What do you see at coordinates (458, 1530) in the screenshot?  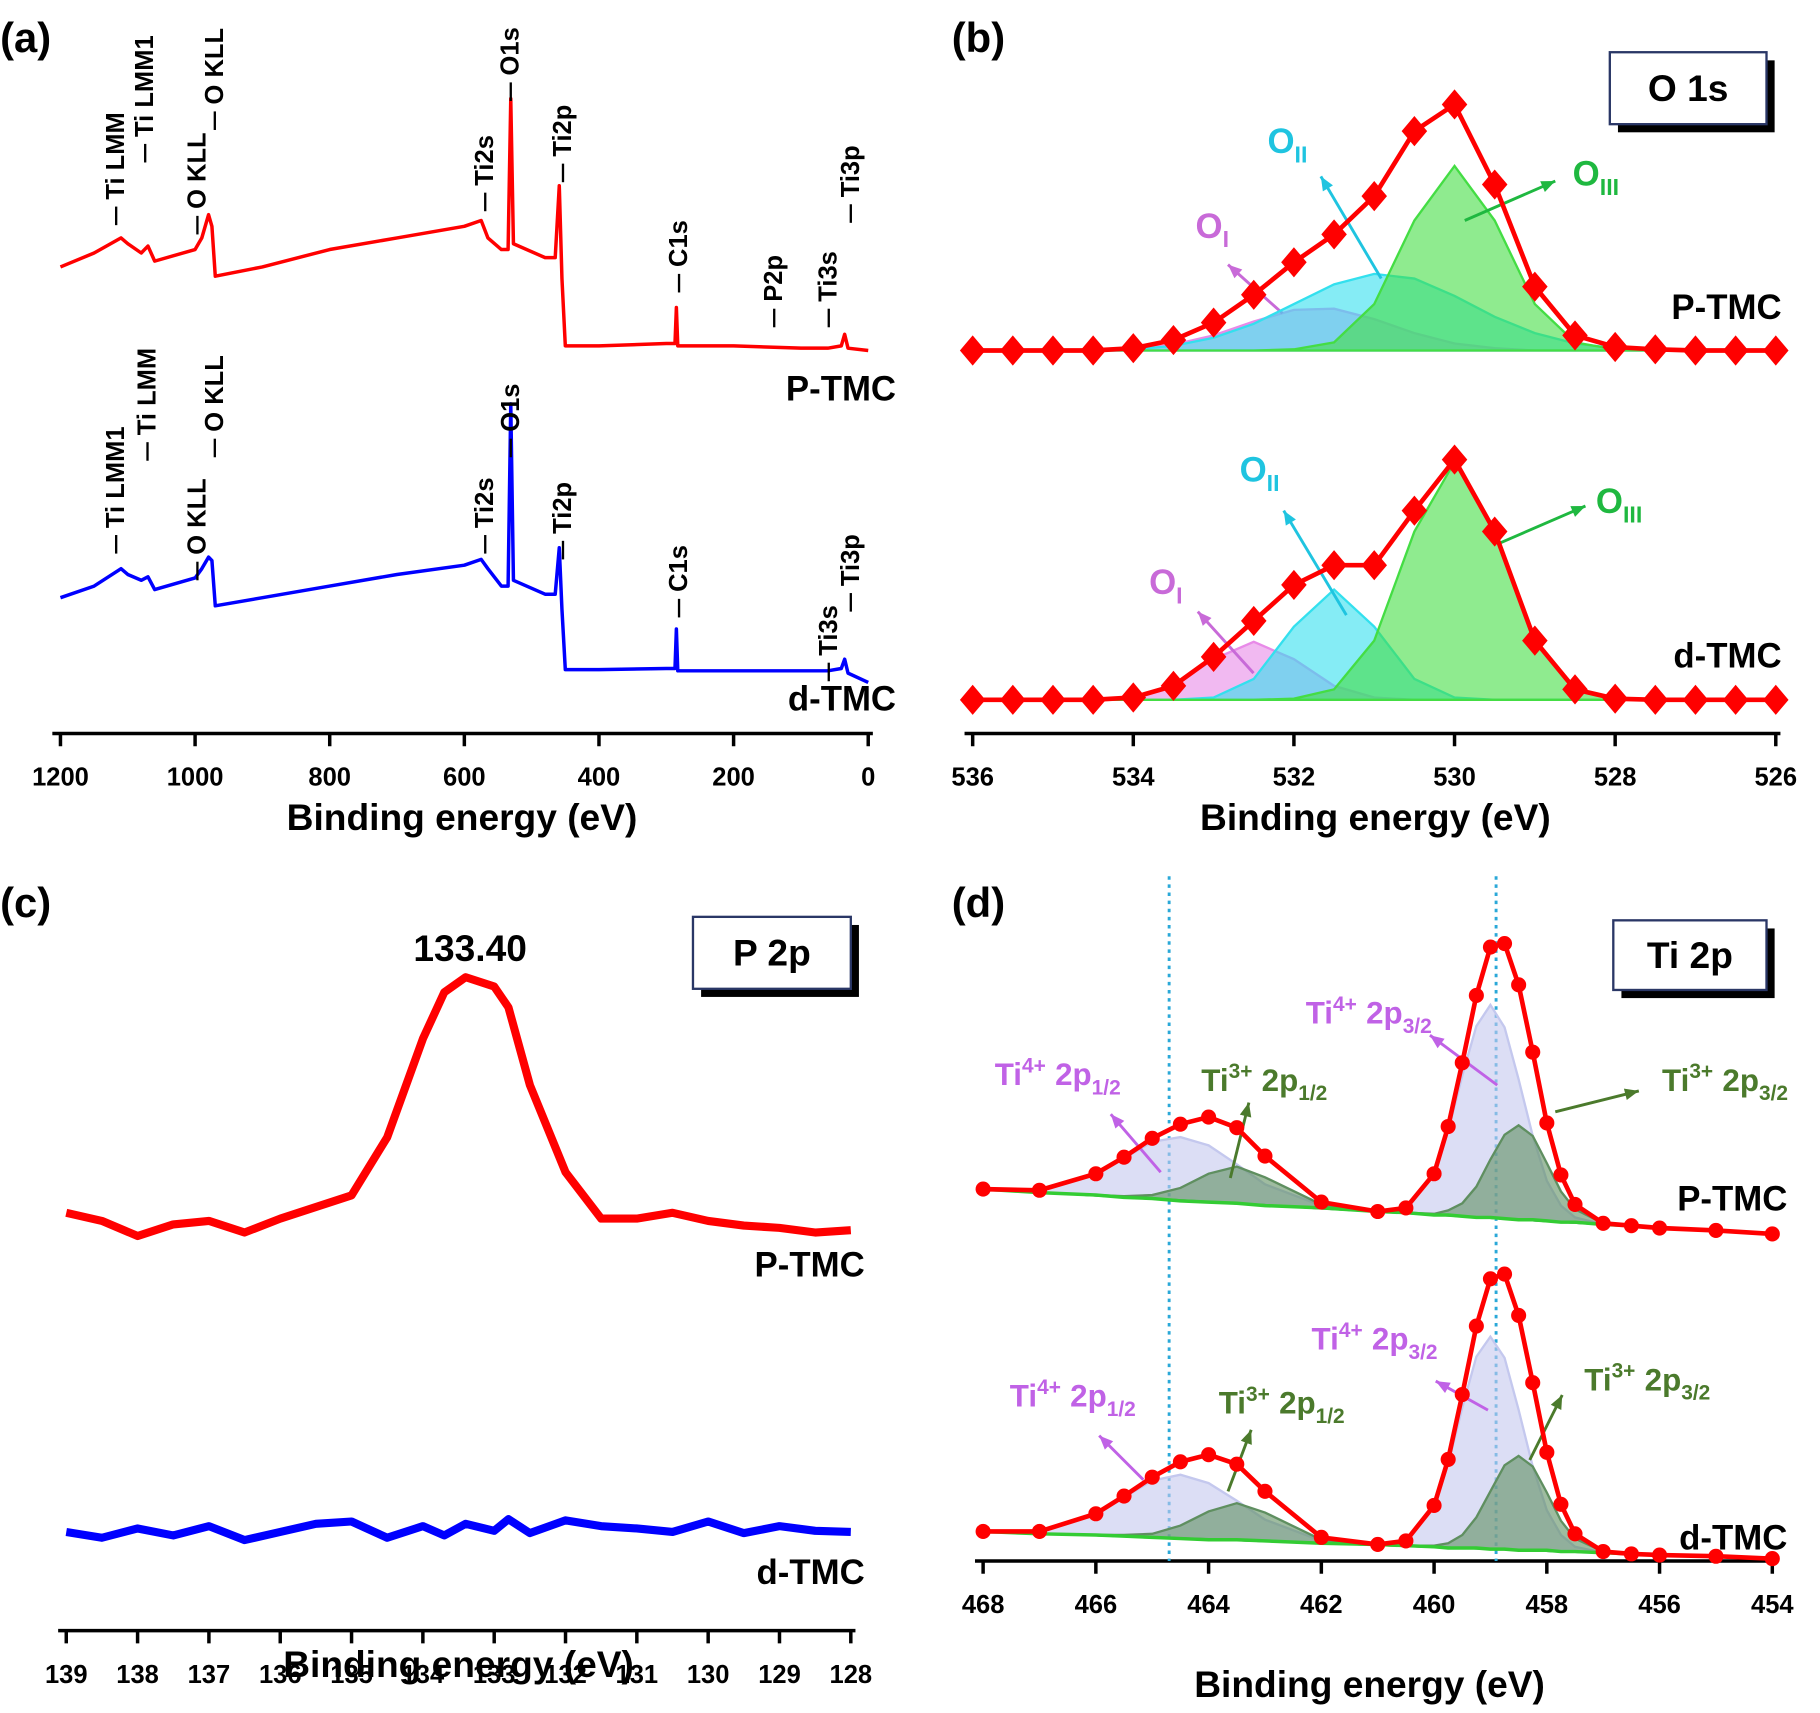 I see `spectrum-line` at bounding box center [458, 1530].